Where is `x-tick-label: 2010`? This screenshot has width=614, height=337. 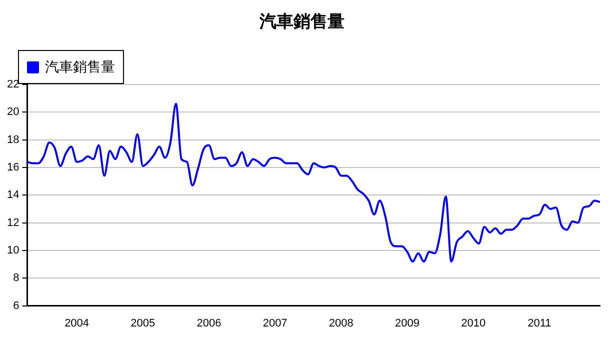 x-tick-label: 2010 is located at coordinates (473, 323).